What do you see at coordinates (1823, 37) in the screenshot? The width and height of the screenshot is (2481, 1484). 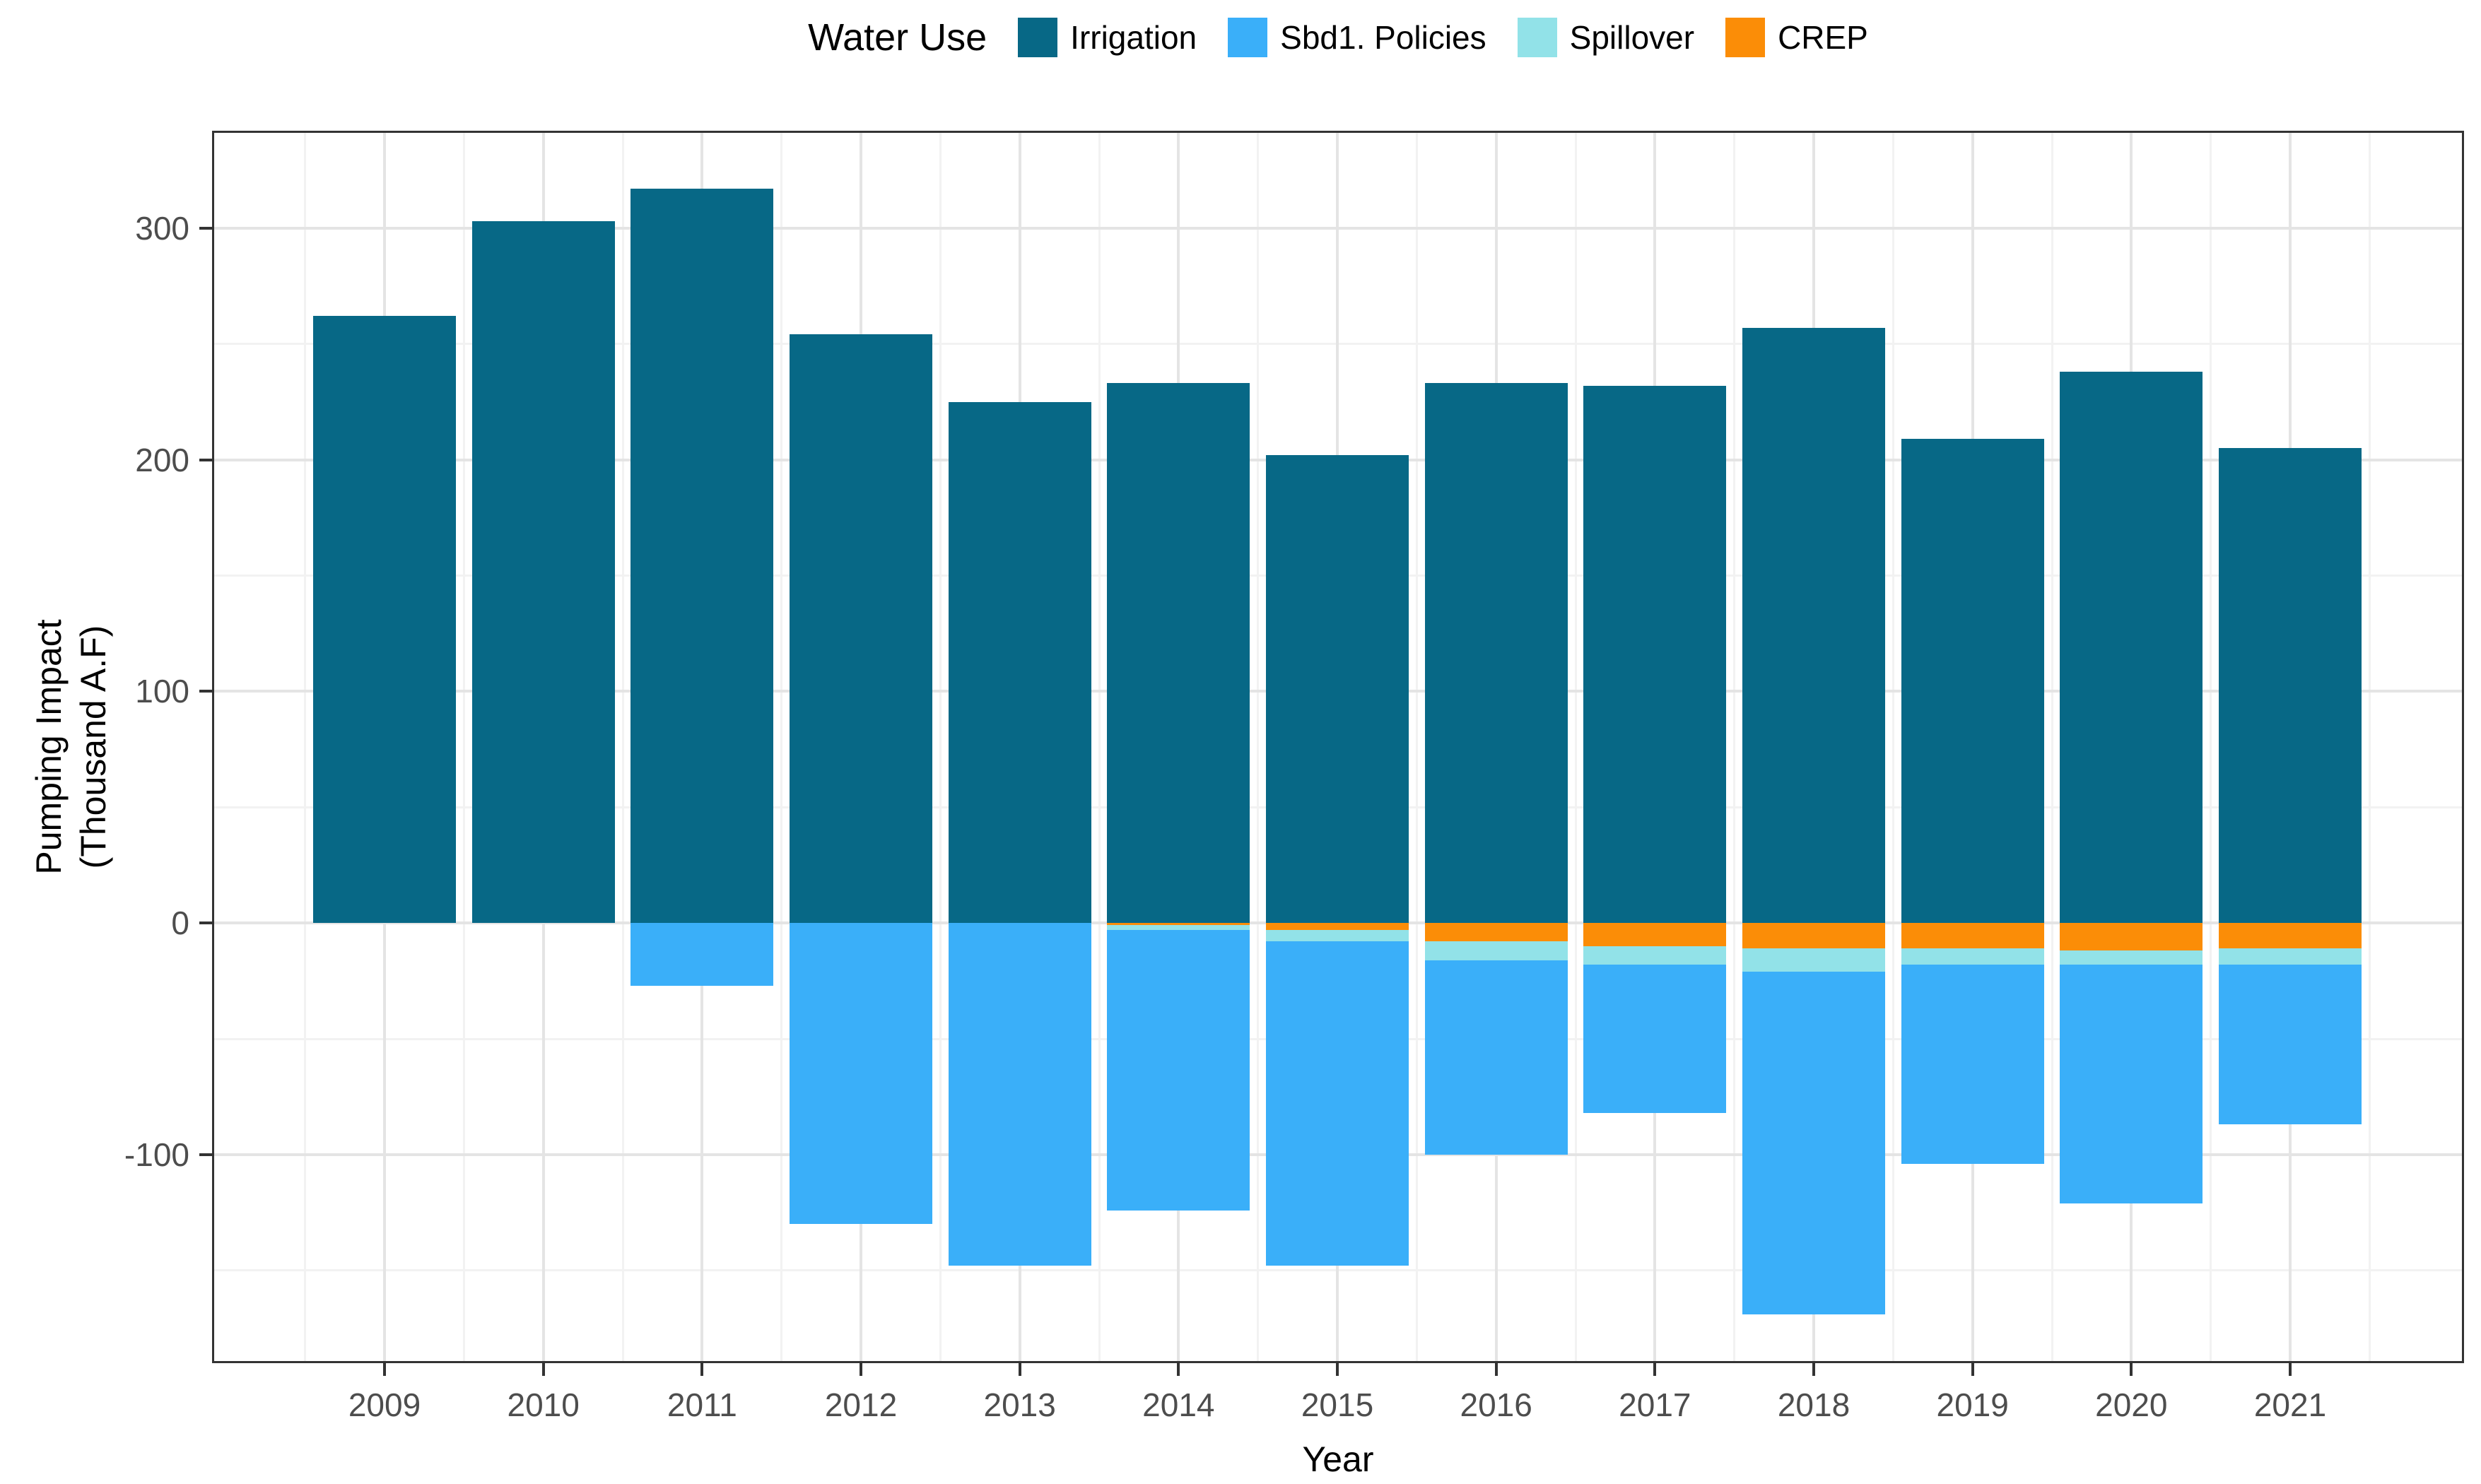 I see `legend-label: CREP` at bounding box center [1823, 37].